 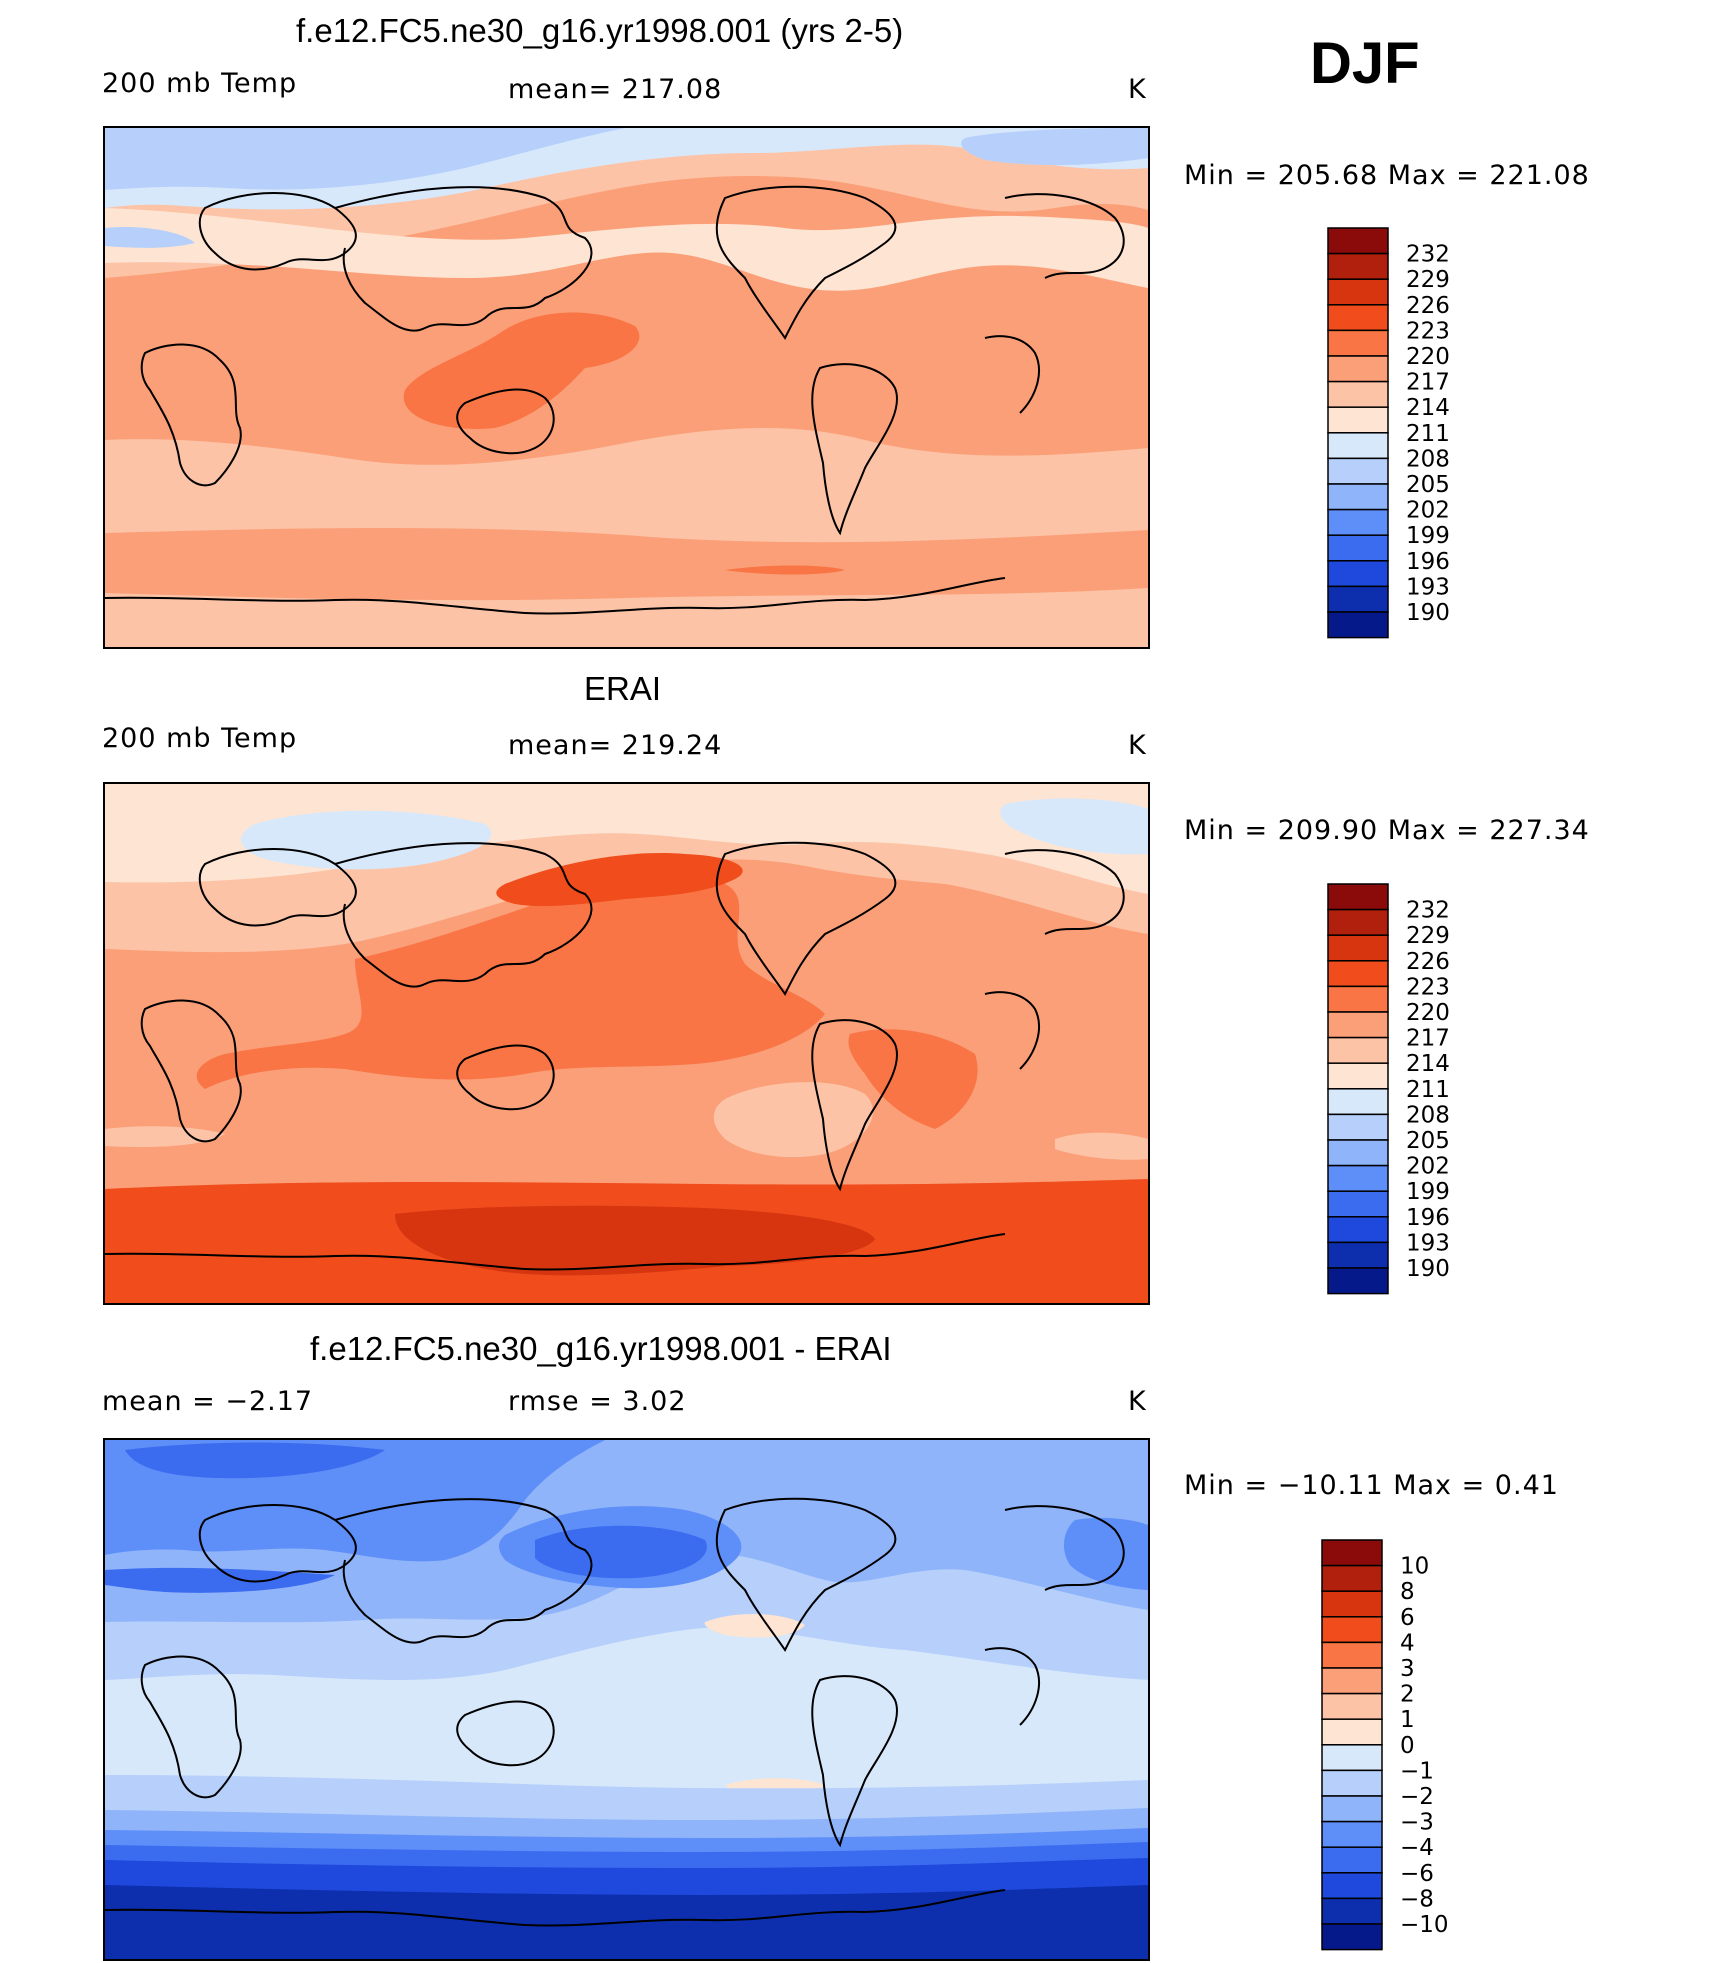 I want to click on panel-model-left-label: 200 mb Temp, so click(x=200, y=83).